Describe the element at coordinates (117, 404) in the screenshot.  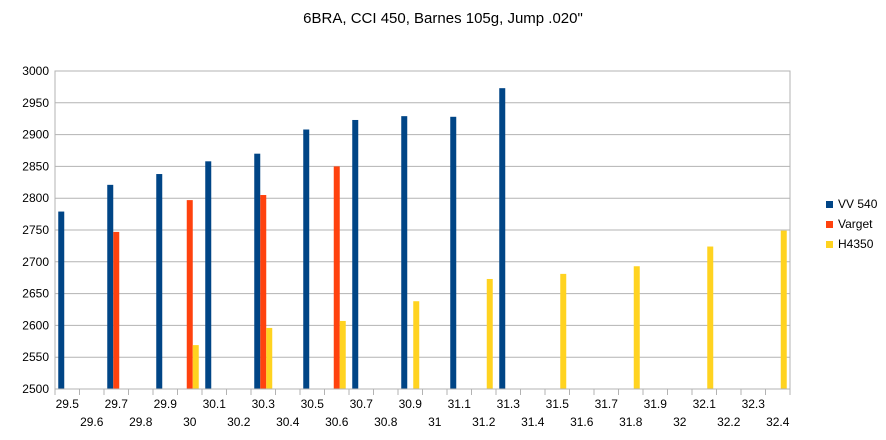
I see `x-tick-label: 29.7` at that location.